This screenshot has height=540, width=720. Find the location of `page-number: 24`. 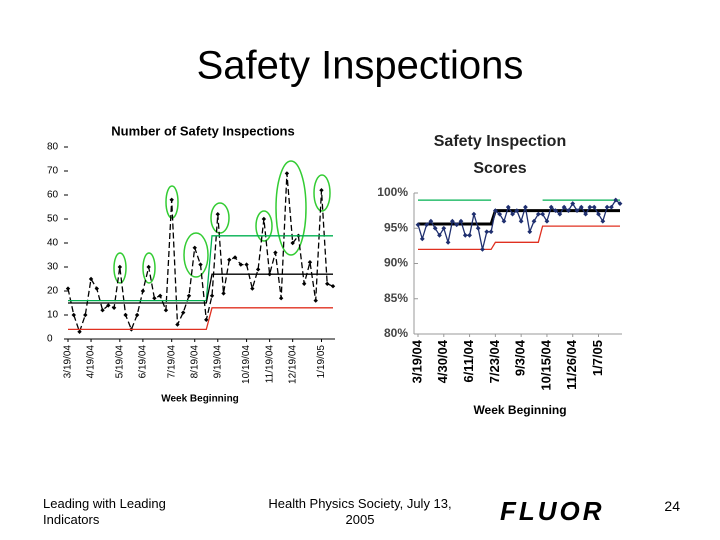

page-number: 24 is located at coordinates (672, 506).